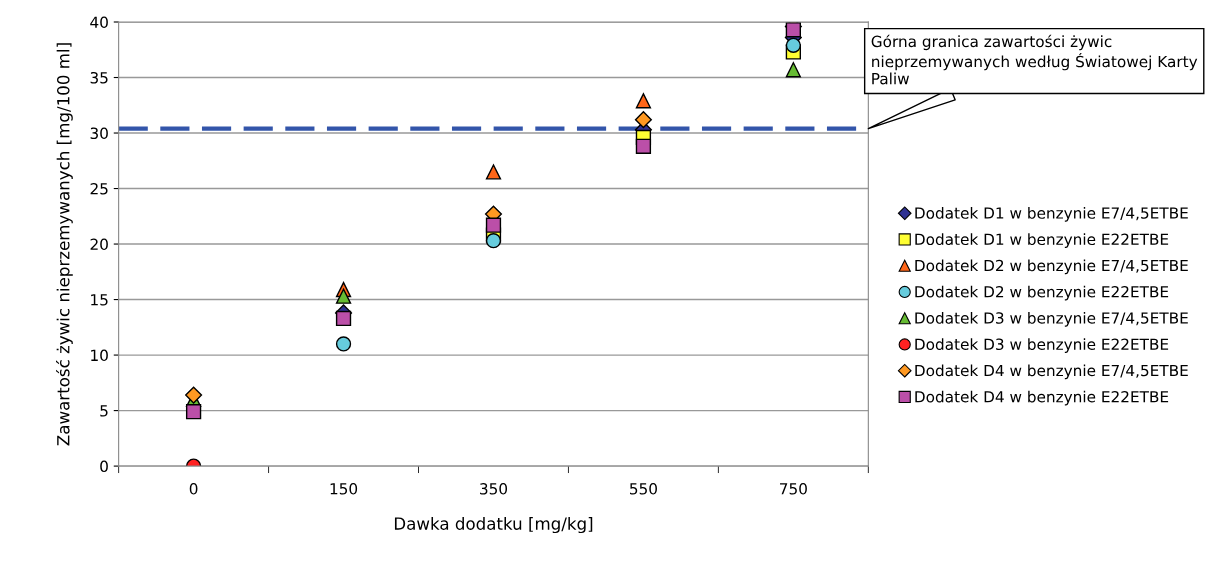 Image resolution: width=1223 pixels, height=579 pixels. I want to click on legend-label: Dodatek D3 w benzynie E7/4,5ETBE, so click(1051, 319).